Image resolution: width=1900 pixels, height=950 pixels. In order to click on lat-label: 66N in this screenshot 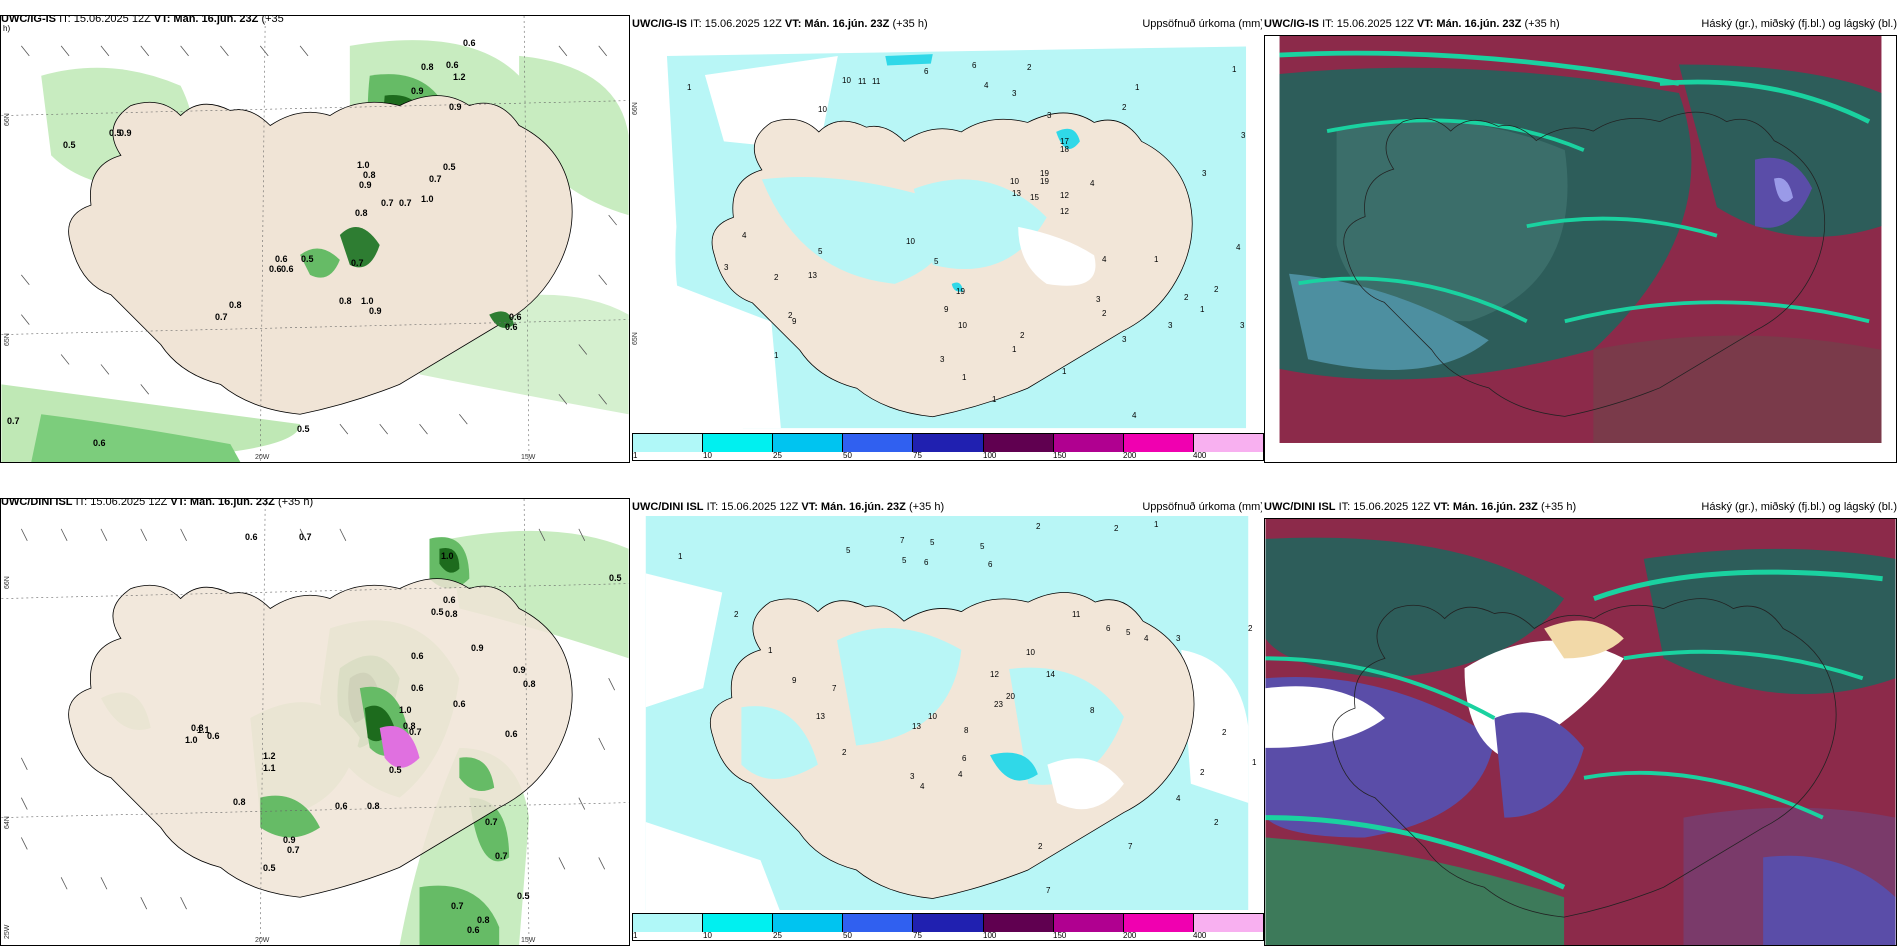, I will do `click(7, 119)`.